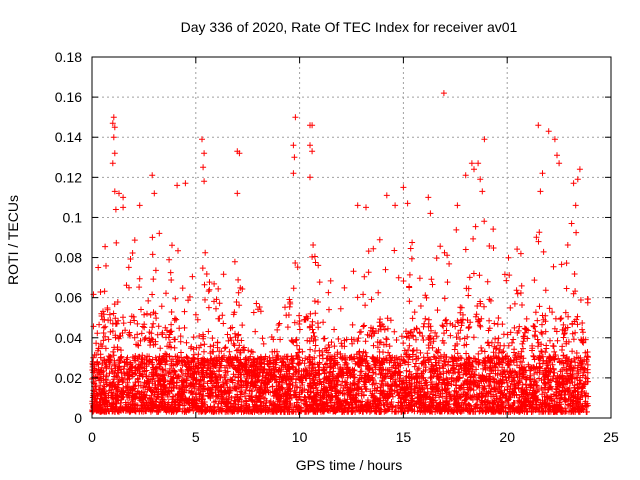 The height and width of the screenshot is (480, 640). What do you see at coordinates (68, 298) in the screenshot?
I see `y-tick-label: 0.06` at bounding box center [68, 298].